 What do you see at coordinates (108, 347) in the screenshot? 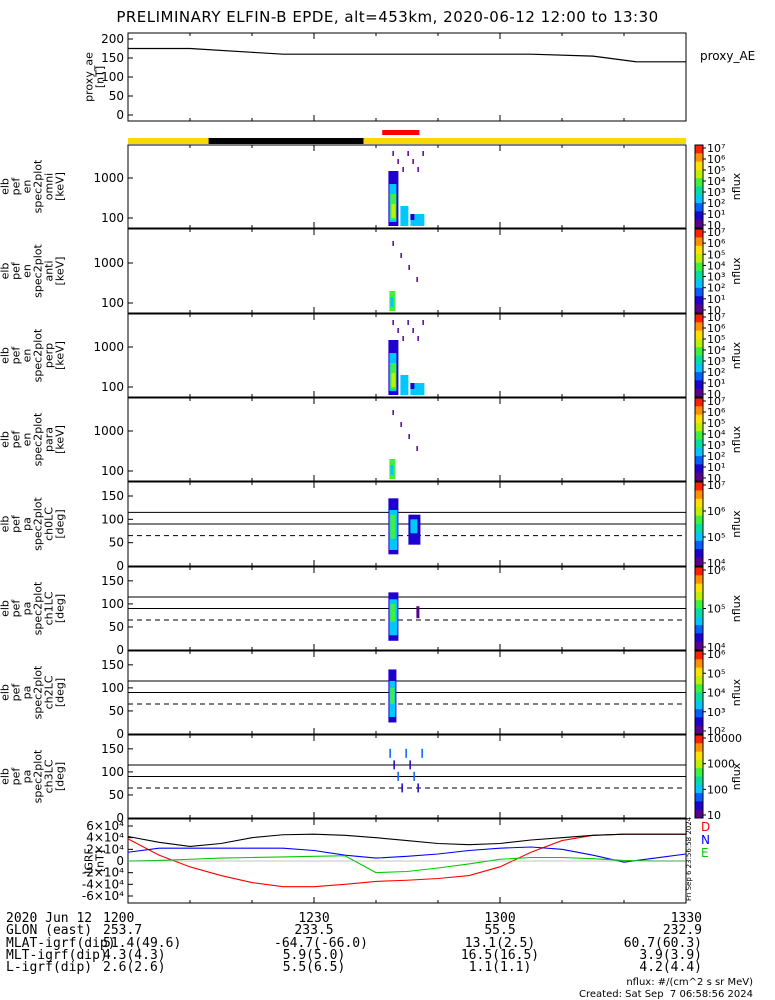
I see `y-tick-label: 1000` at bounding box center [108, 347].